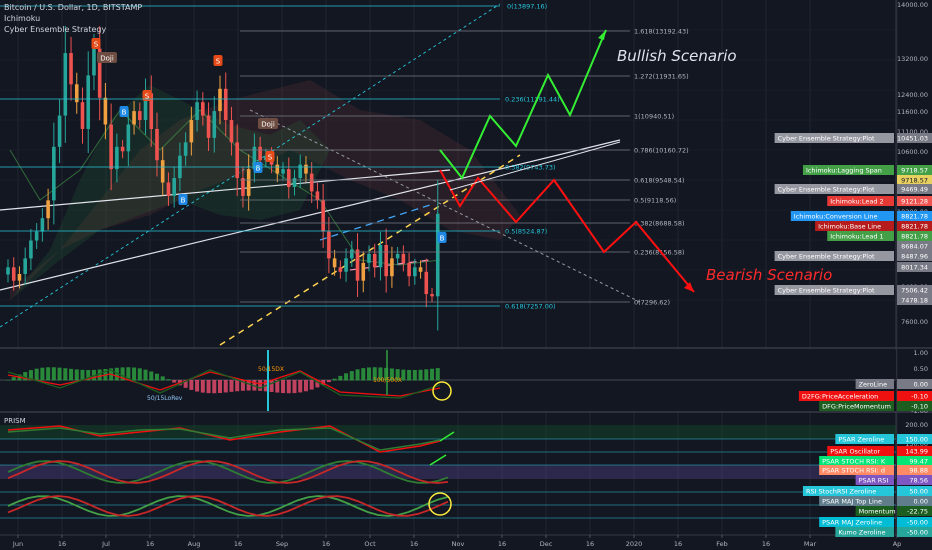  I want to click on price-axis-tick: 10600.00, so click(912, 152).